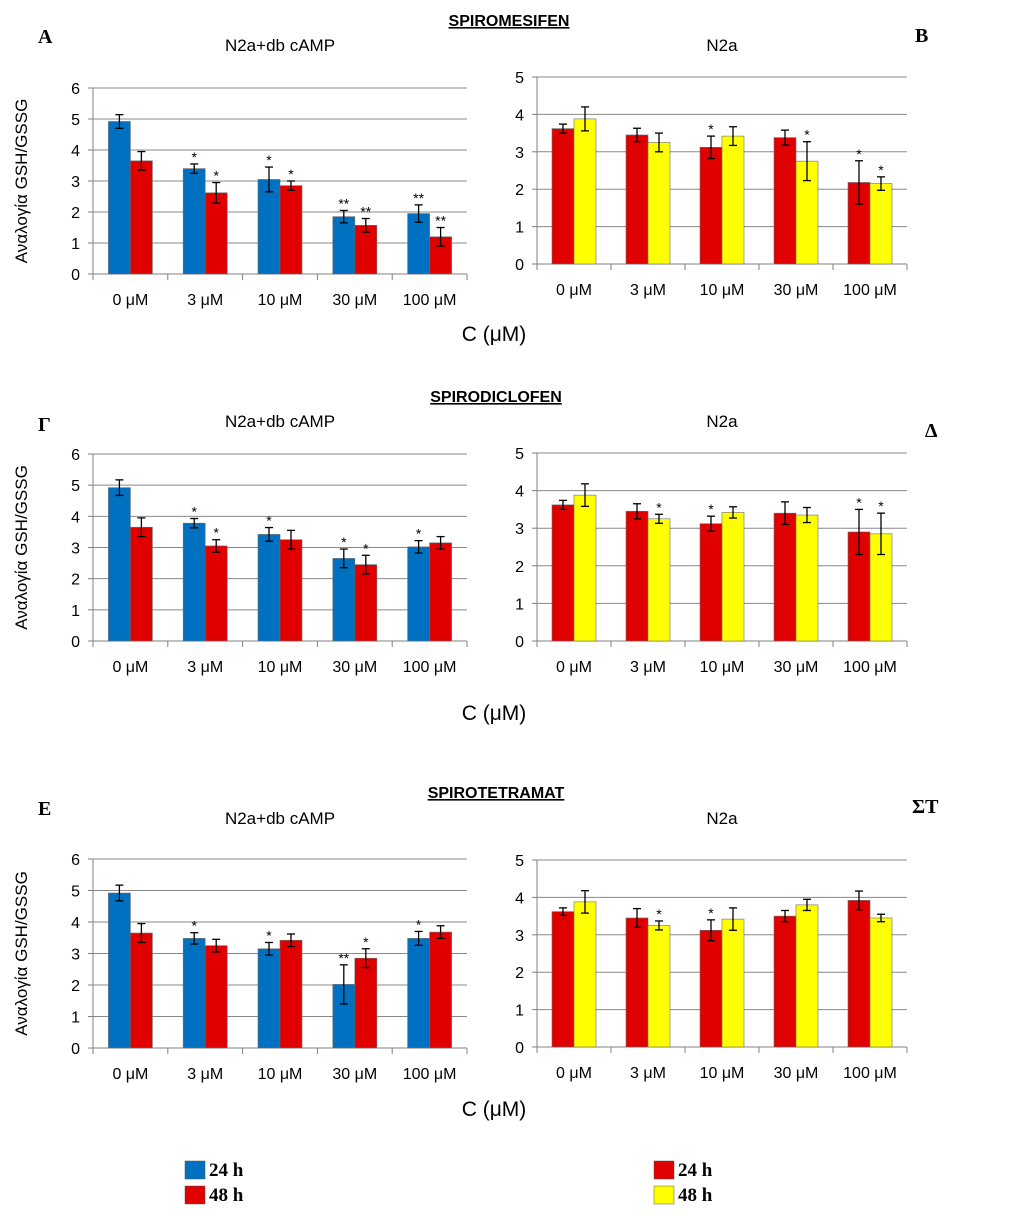 This screenshot has width=1024, height=1216. What do you see at coordinates (214, 1183) in the screenshot?
I see `legend-left: 24 h 48 h` at bounding box center [214, 1183].